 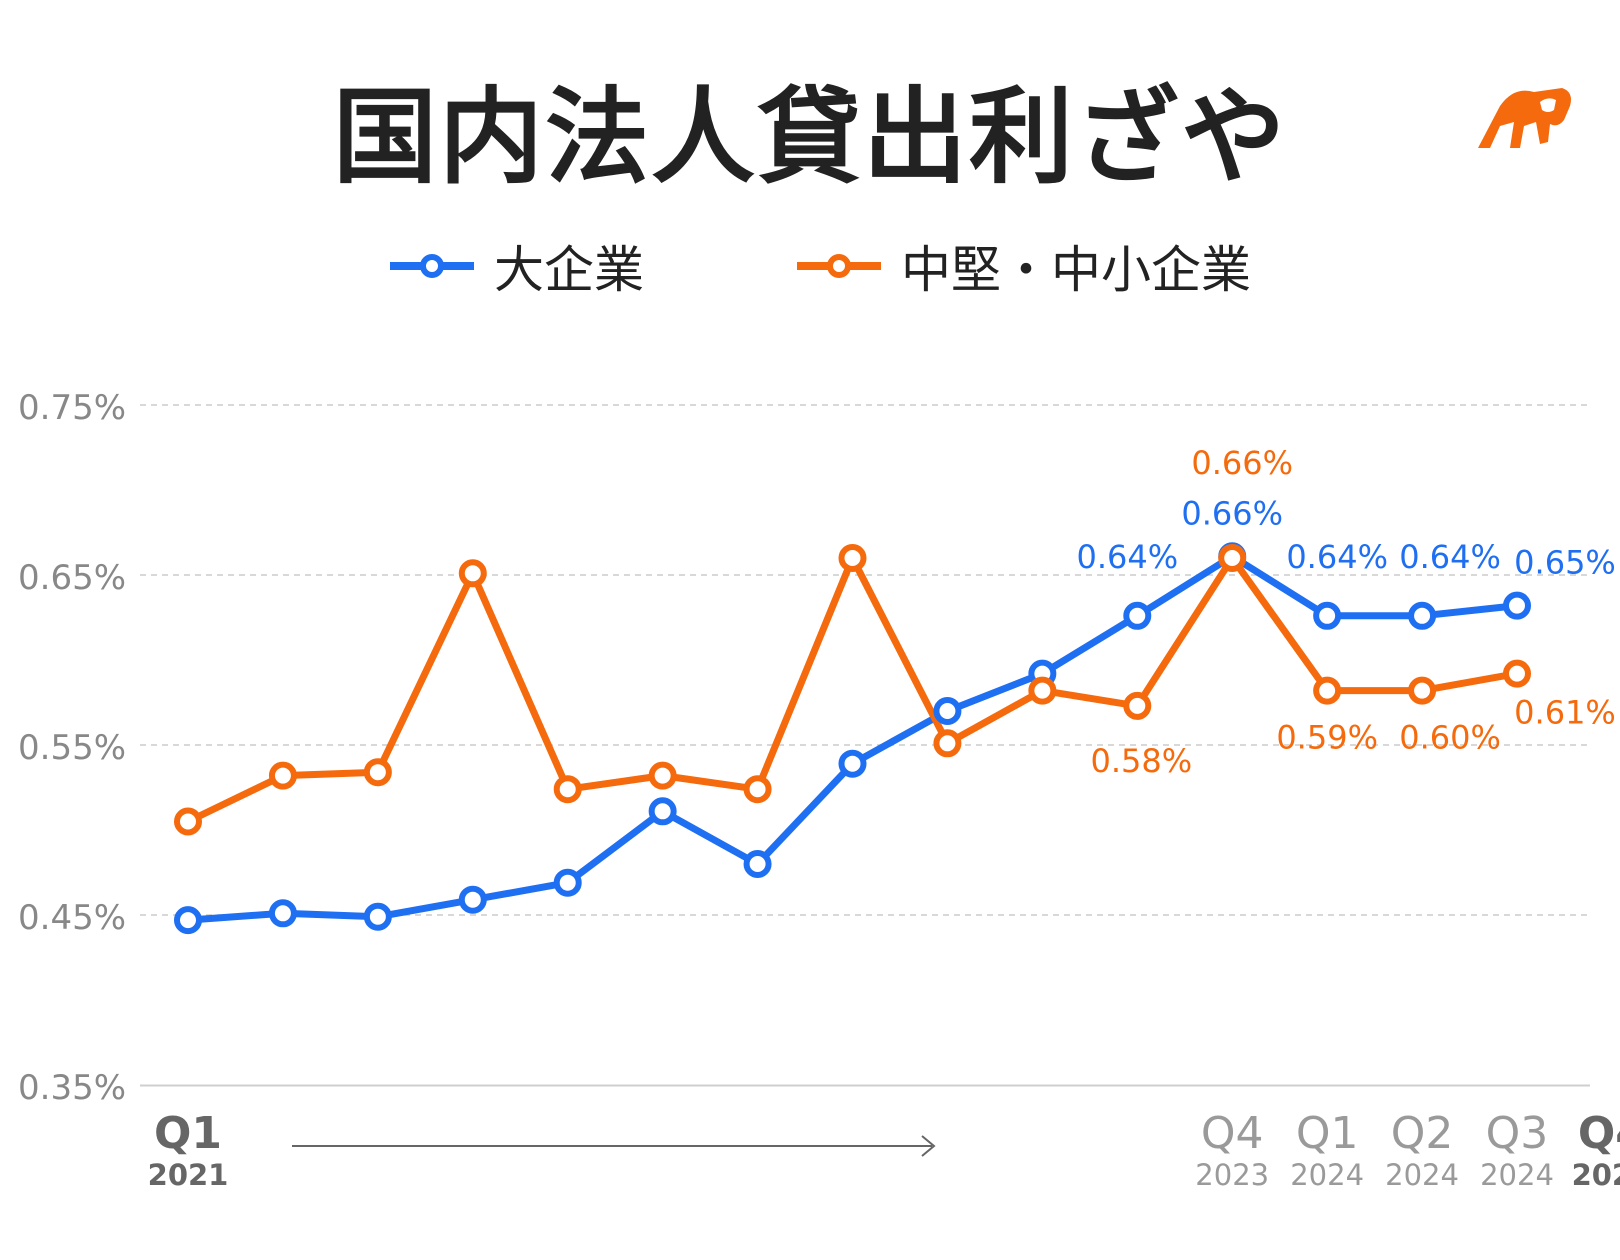 I want to click on legend-item-large: 大企業, so click(x=516, y=266).